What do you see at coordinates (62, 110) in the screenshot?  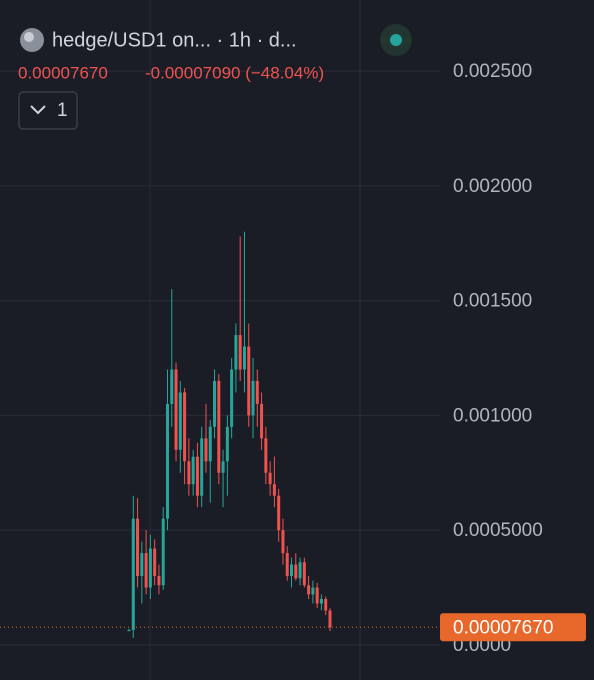 I see `indicator-count: 1` at bounding box center [62, 110].